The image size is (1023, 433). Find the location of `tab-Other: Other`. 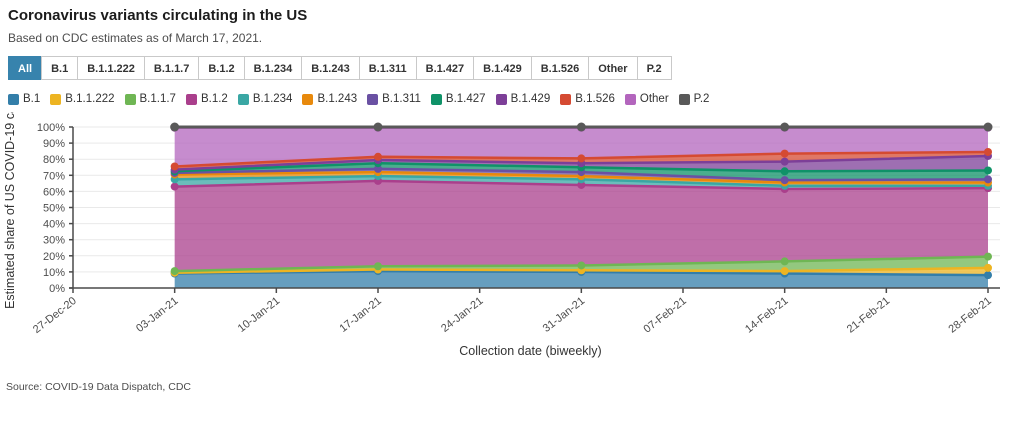

tab-Other: Other is located at coordinates (613, 68).